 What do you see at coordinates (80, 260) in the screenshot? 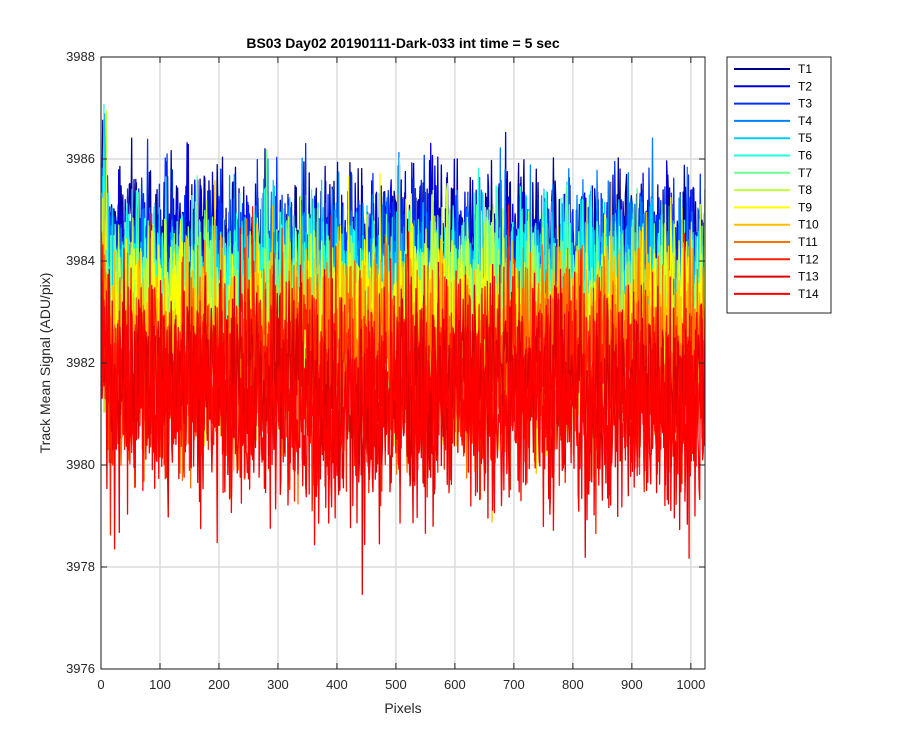
I see `y-tick-label: 3984` at bounding box center [80, 260].